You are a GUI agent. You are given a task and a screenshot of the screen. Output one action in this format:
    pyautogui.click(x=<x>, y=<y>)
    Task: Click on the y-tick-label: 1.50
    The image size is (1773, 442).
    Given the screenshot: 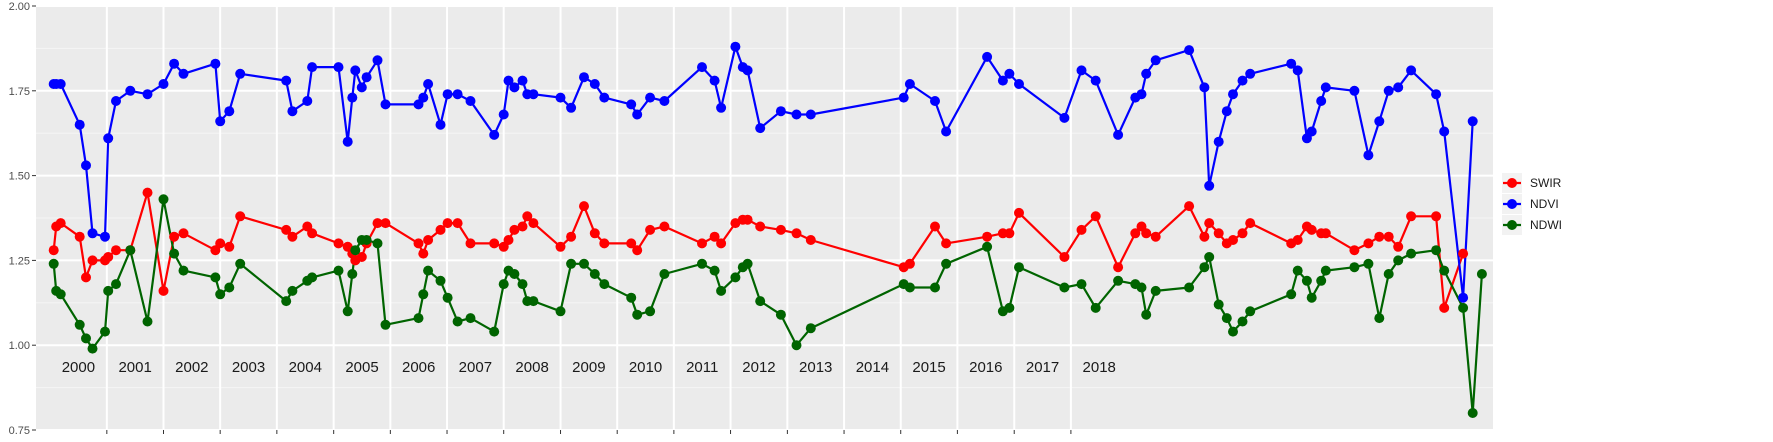 What is the action you would take?
    pyautogui.click(x=19, y=177)
    